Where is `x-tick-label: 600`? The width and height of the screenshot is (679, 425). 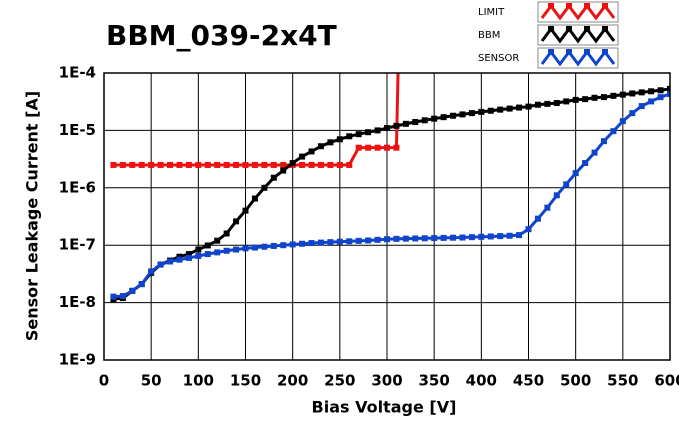
x-tick-label: 600 is located at coordinates (666, 381).